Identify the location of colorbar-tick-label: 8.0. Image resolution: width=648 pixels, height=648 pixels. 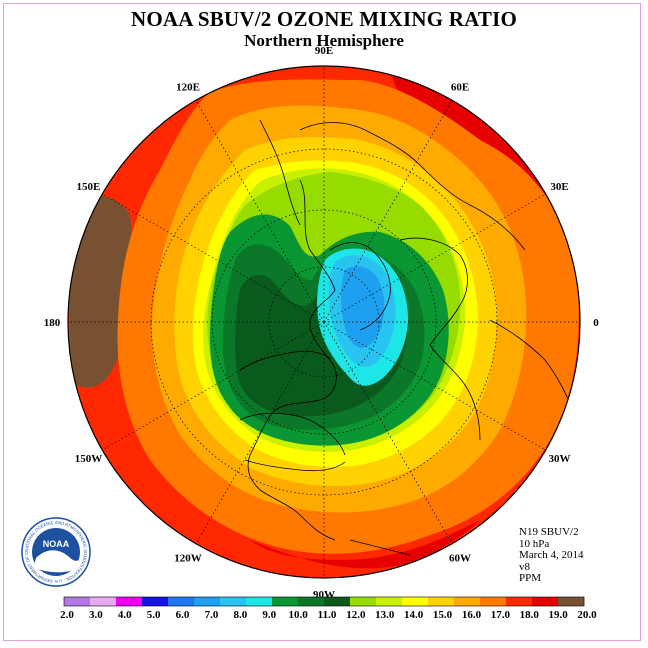
(240, 615).